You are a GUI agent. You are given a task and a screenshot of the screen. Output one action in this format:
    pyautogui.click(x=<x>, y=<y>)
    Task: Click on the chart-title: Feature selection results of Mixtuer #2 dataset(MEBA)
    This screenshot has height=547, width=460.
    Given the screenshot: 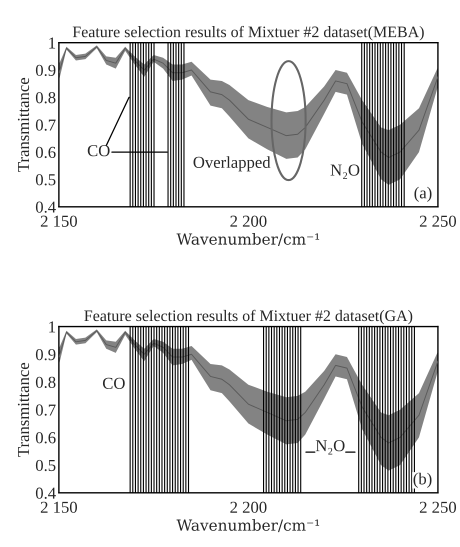 What is the action you would take?
    pyautogui.click(x=248, y=33)
    